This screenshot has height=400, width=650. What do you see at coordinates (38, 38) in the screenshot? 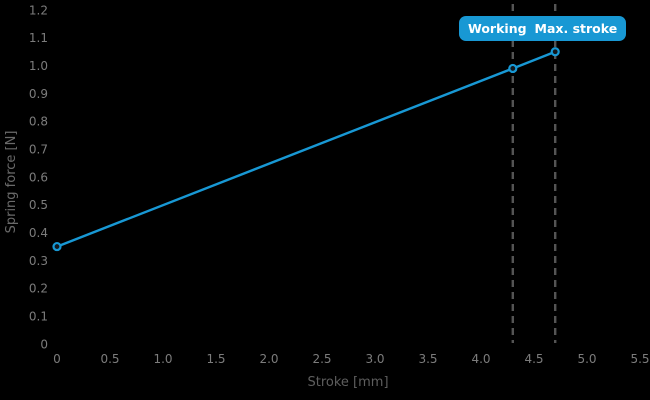
I see `y-tick-label: 1.1` at bounding box center [38, 38].